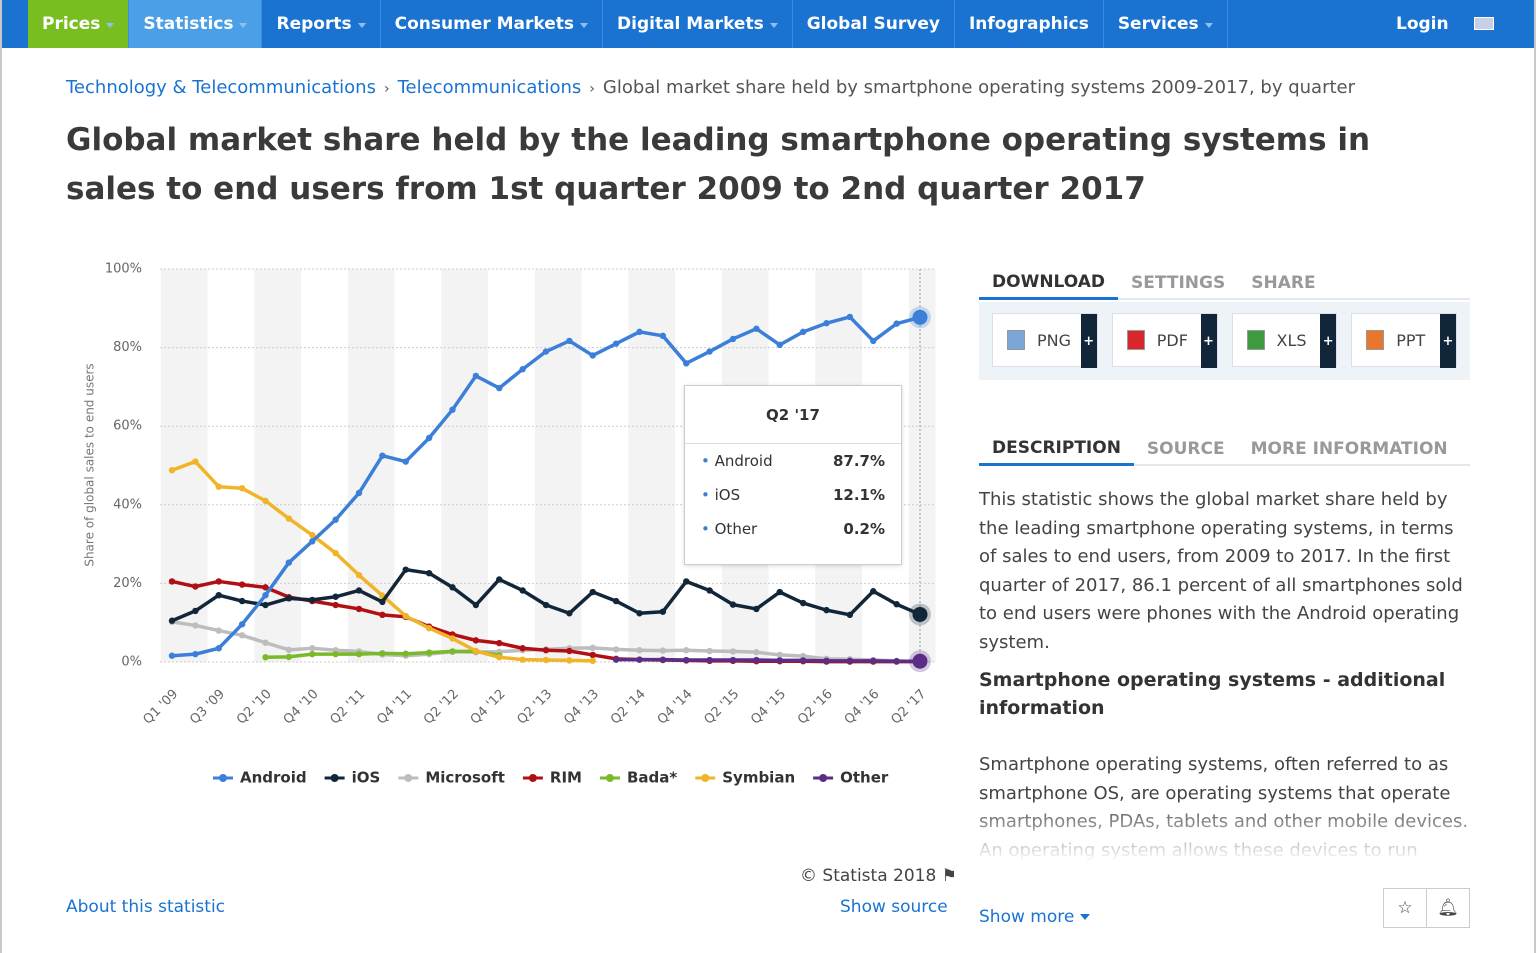 Image resolution: width=1536 pixels, height=953 pixels. Describe the element at coordinates (146, 907) in the screenshot. I see `about-link: About this statistic` at that location.